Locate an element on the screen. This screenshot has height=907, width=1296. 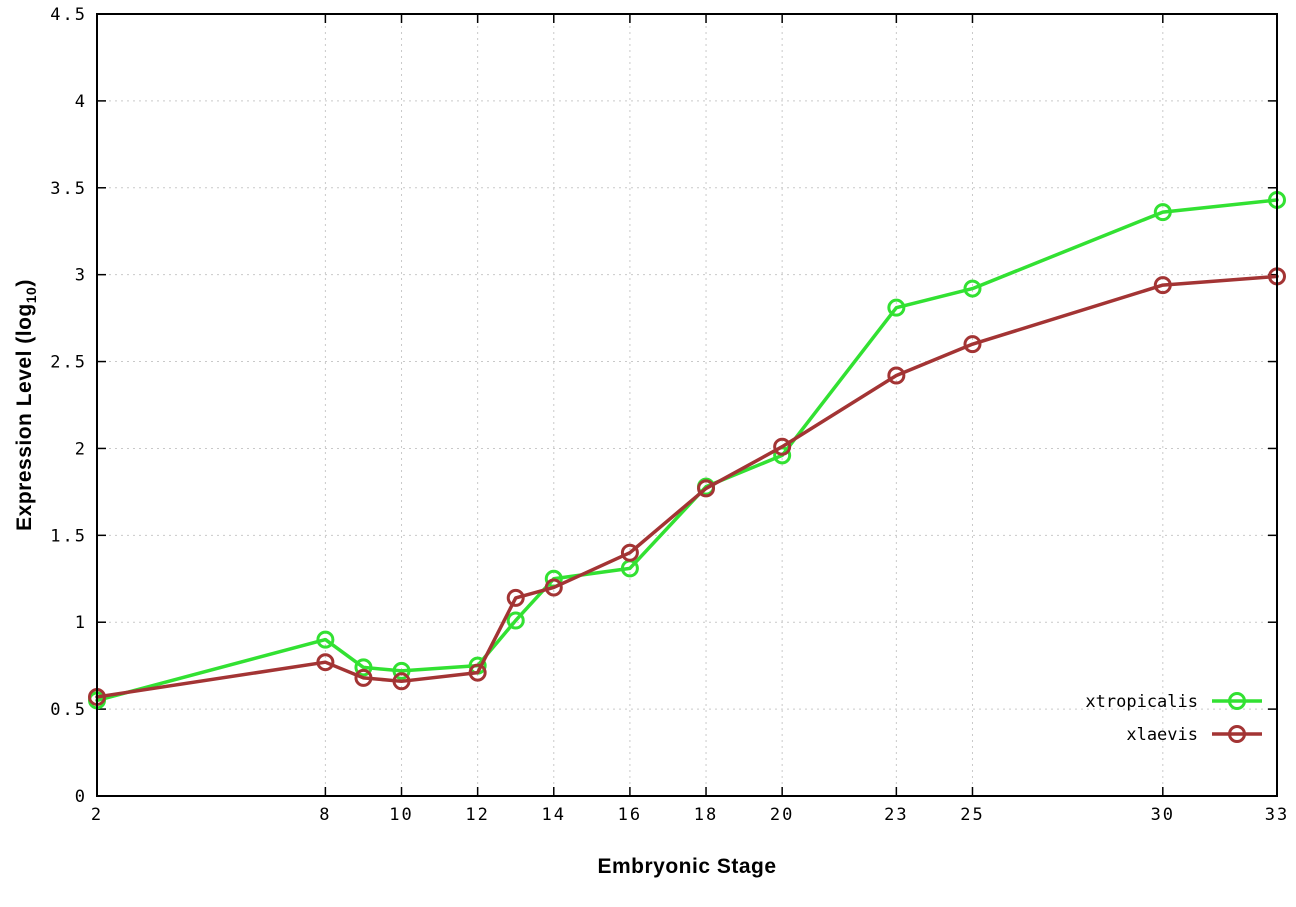
legend-entry-xlaevis: xlaevis is located at coordinates (1194, 735).